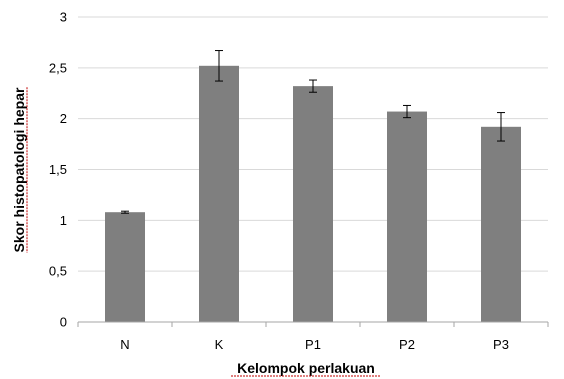 This screenshot has width=564, height=379. Describe the element at coordinates (58, 67) in the screenshot. I see `y-tick-label: 2,5` at that location.